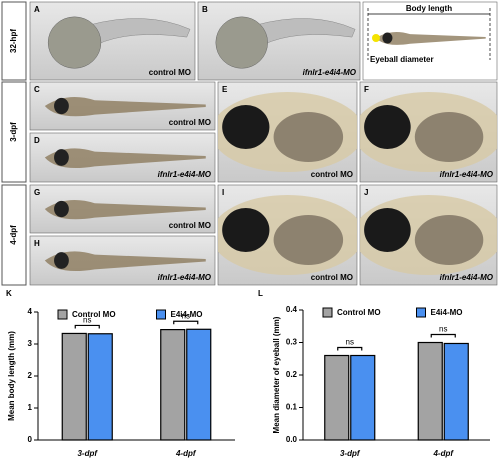 This screenshot has width=500, height=472. Describe the element at coordinates (205, 9) in the screenshot. I see `panel-letter: B` at that location.